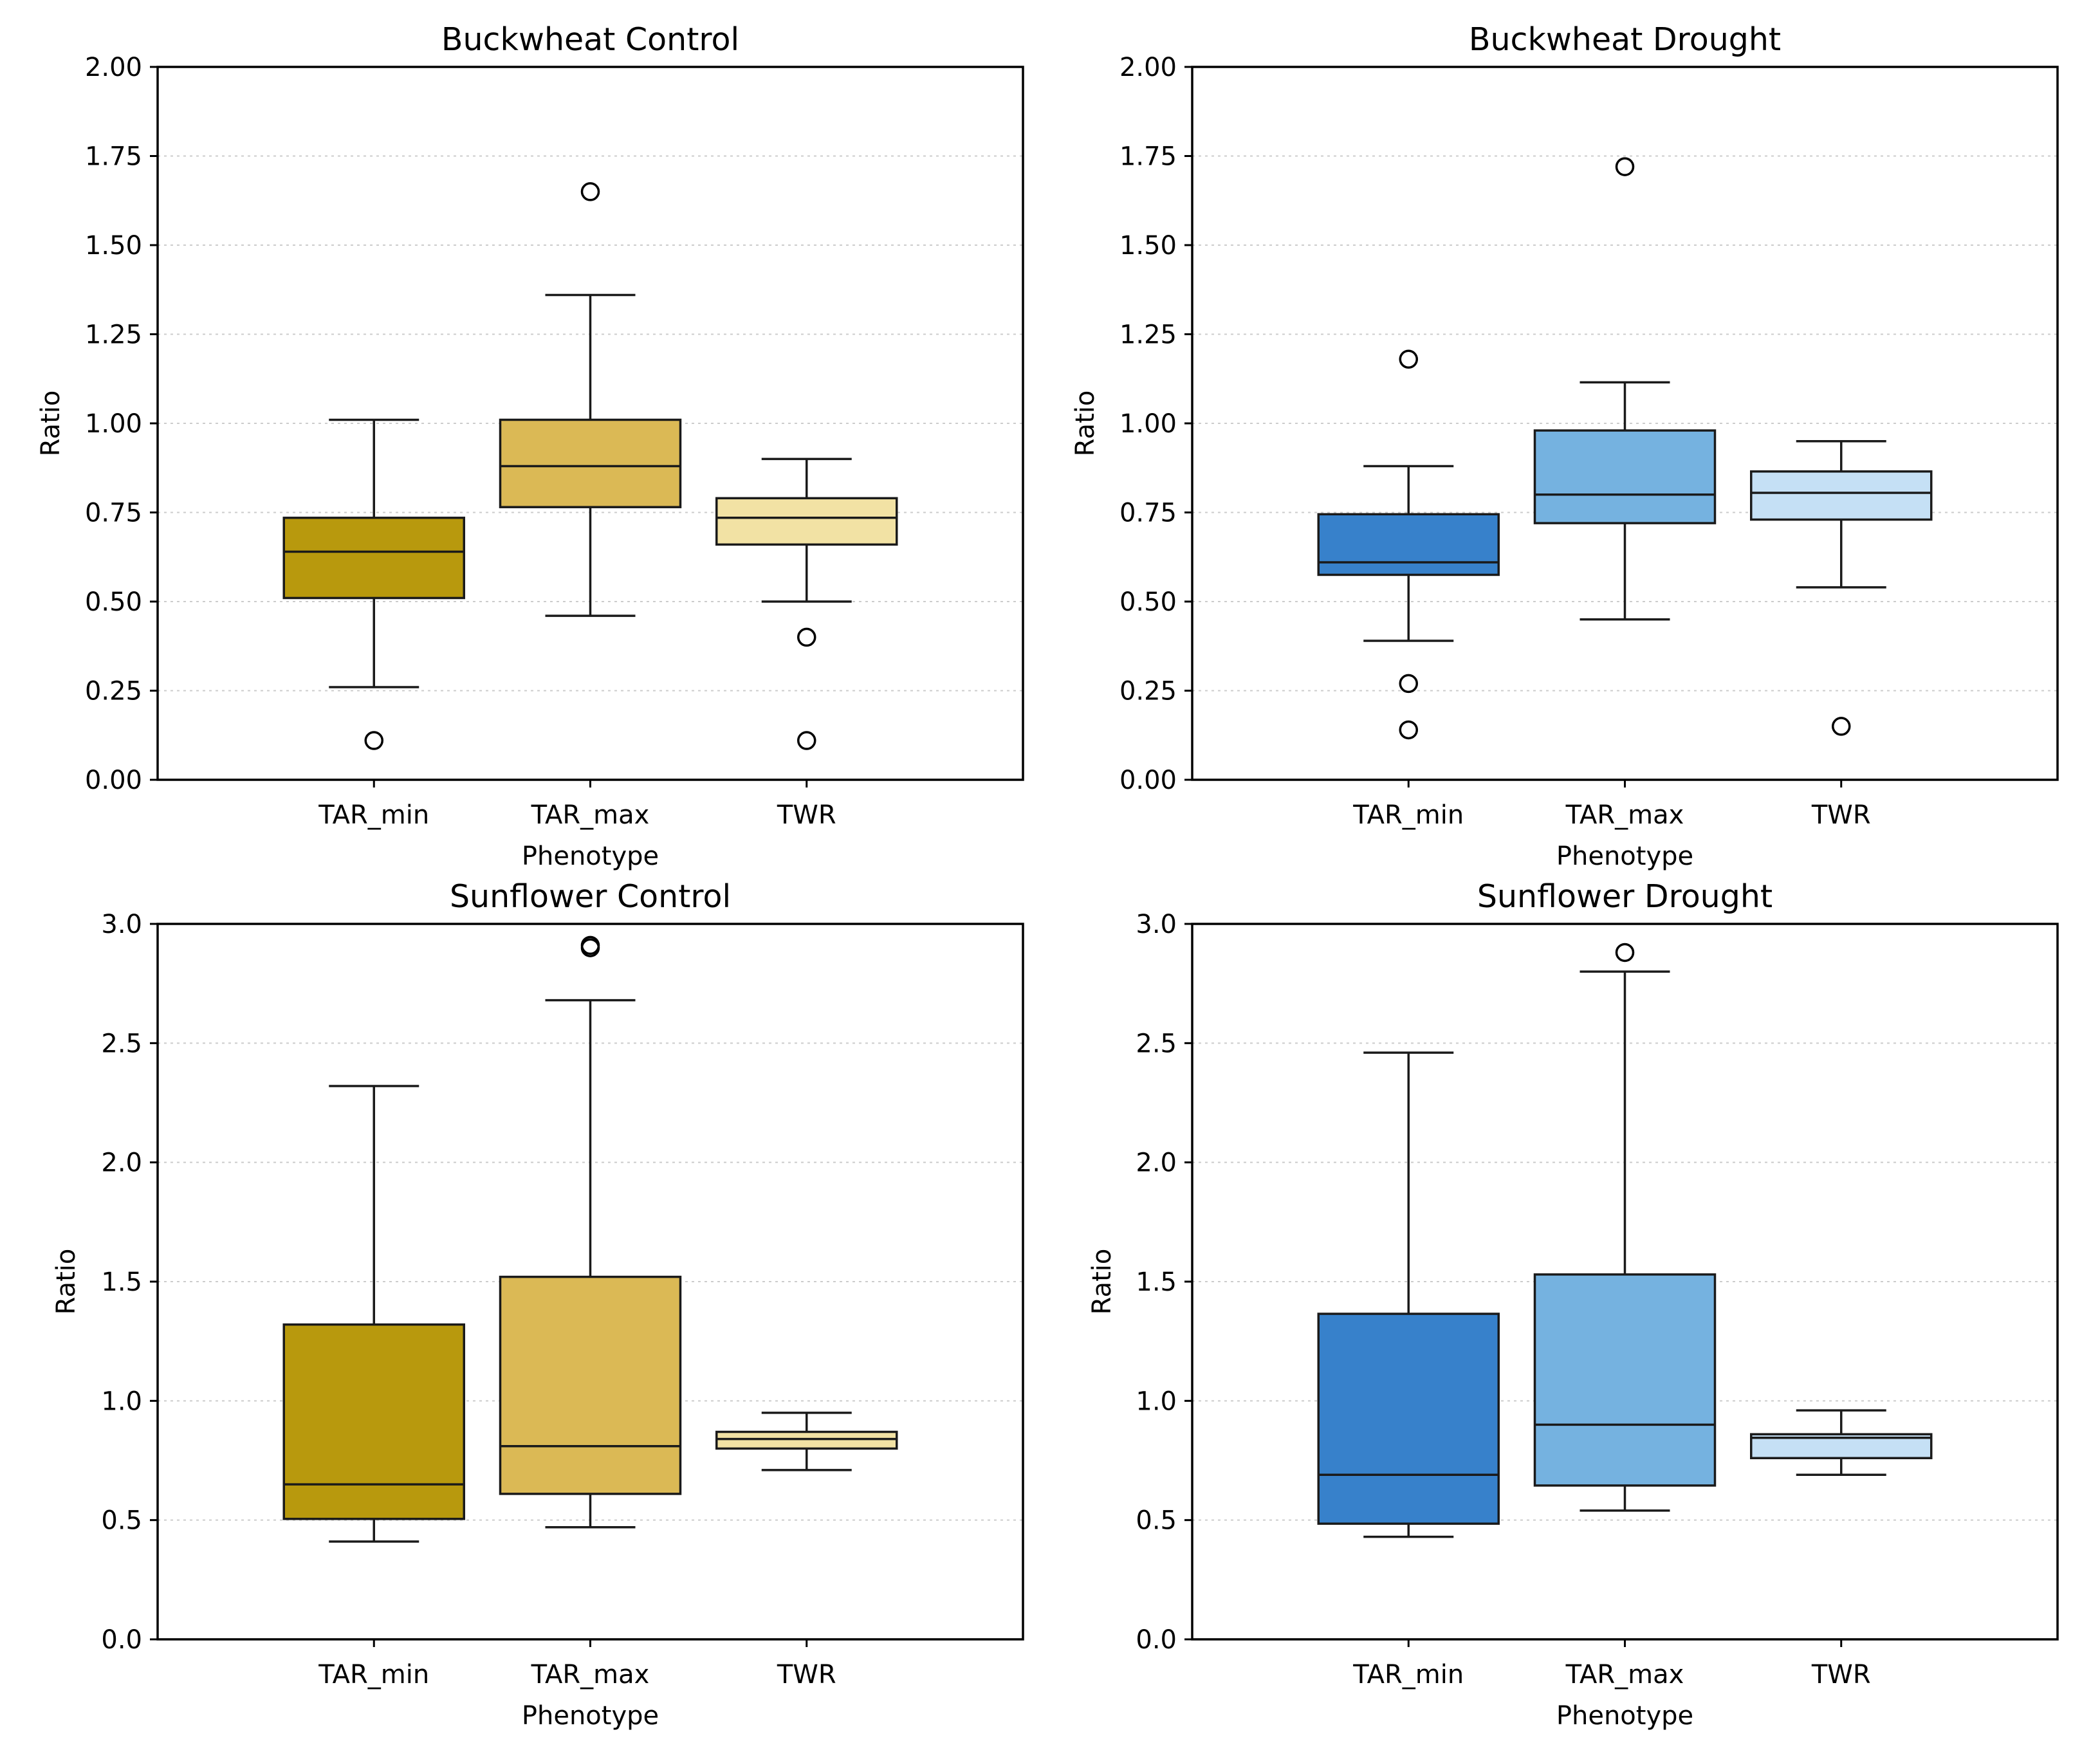 Image resolution: width=2100 pixels, height=1750 pixels. I want to click on panel-title: Sunflower Drought, so click(1625, 896).